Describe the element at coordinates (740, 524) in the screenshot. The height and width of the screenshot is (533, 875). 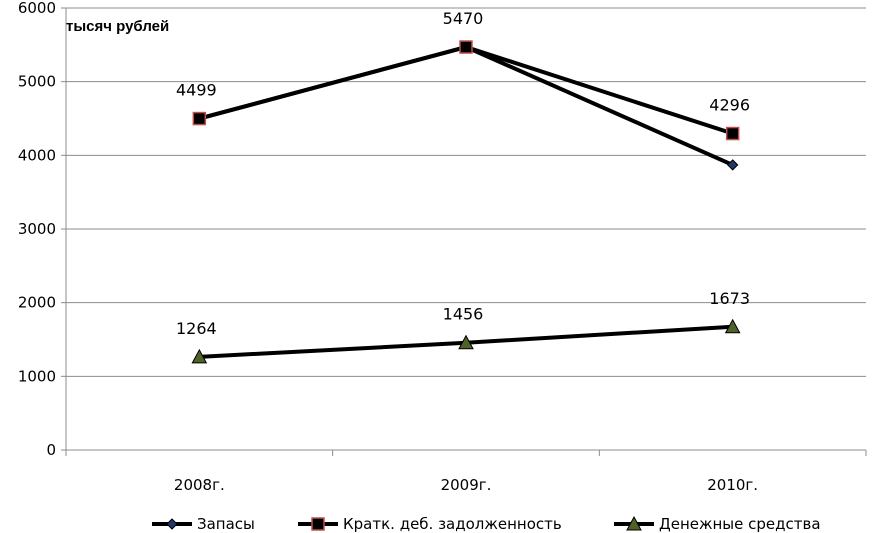
I see `legend-label: Денежные средства` at that location.